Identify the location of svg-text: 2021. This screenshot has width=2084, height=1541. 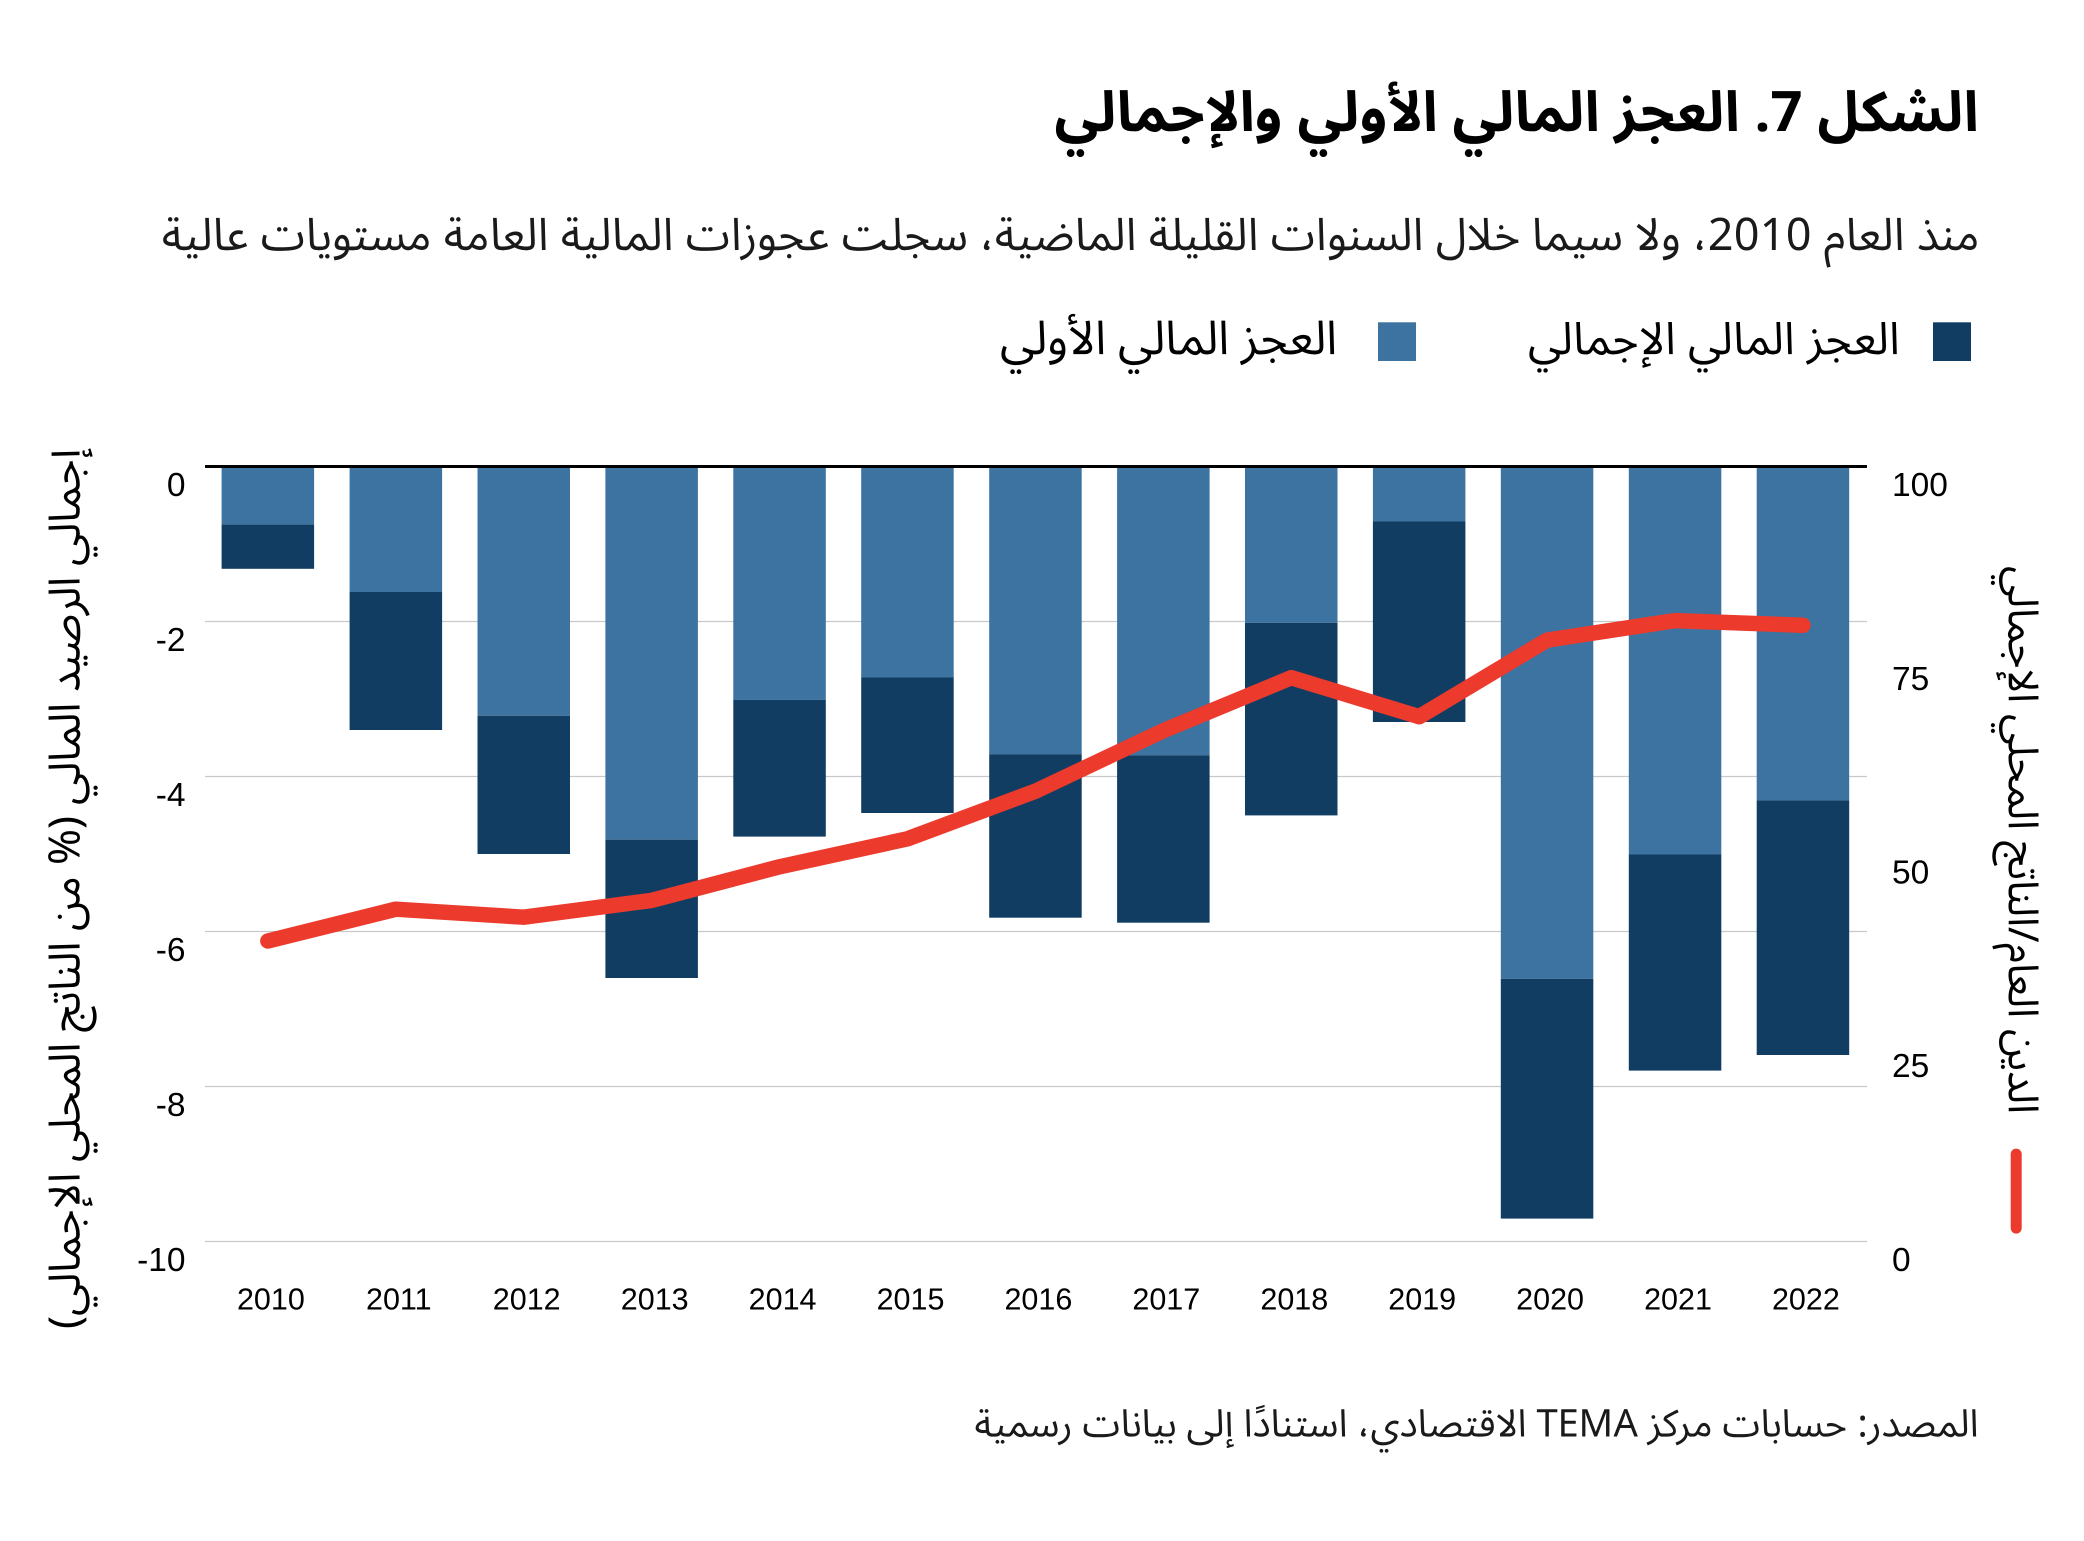
(1678, 1300).